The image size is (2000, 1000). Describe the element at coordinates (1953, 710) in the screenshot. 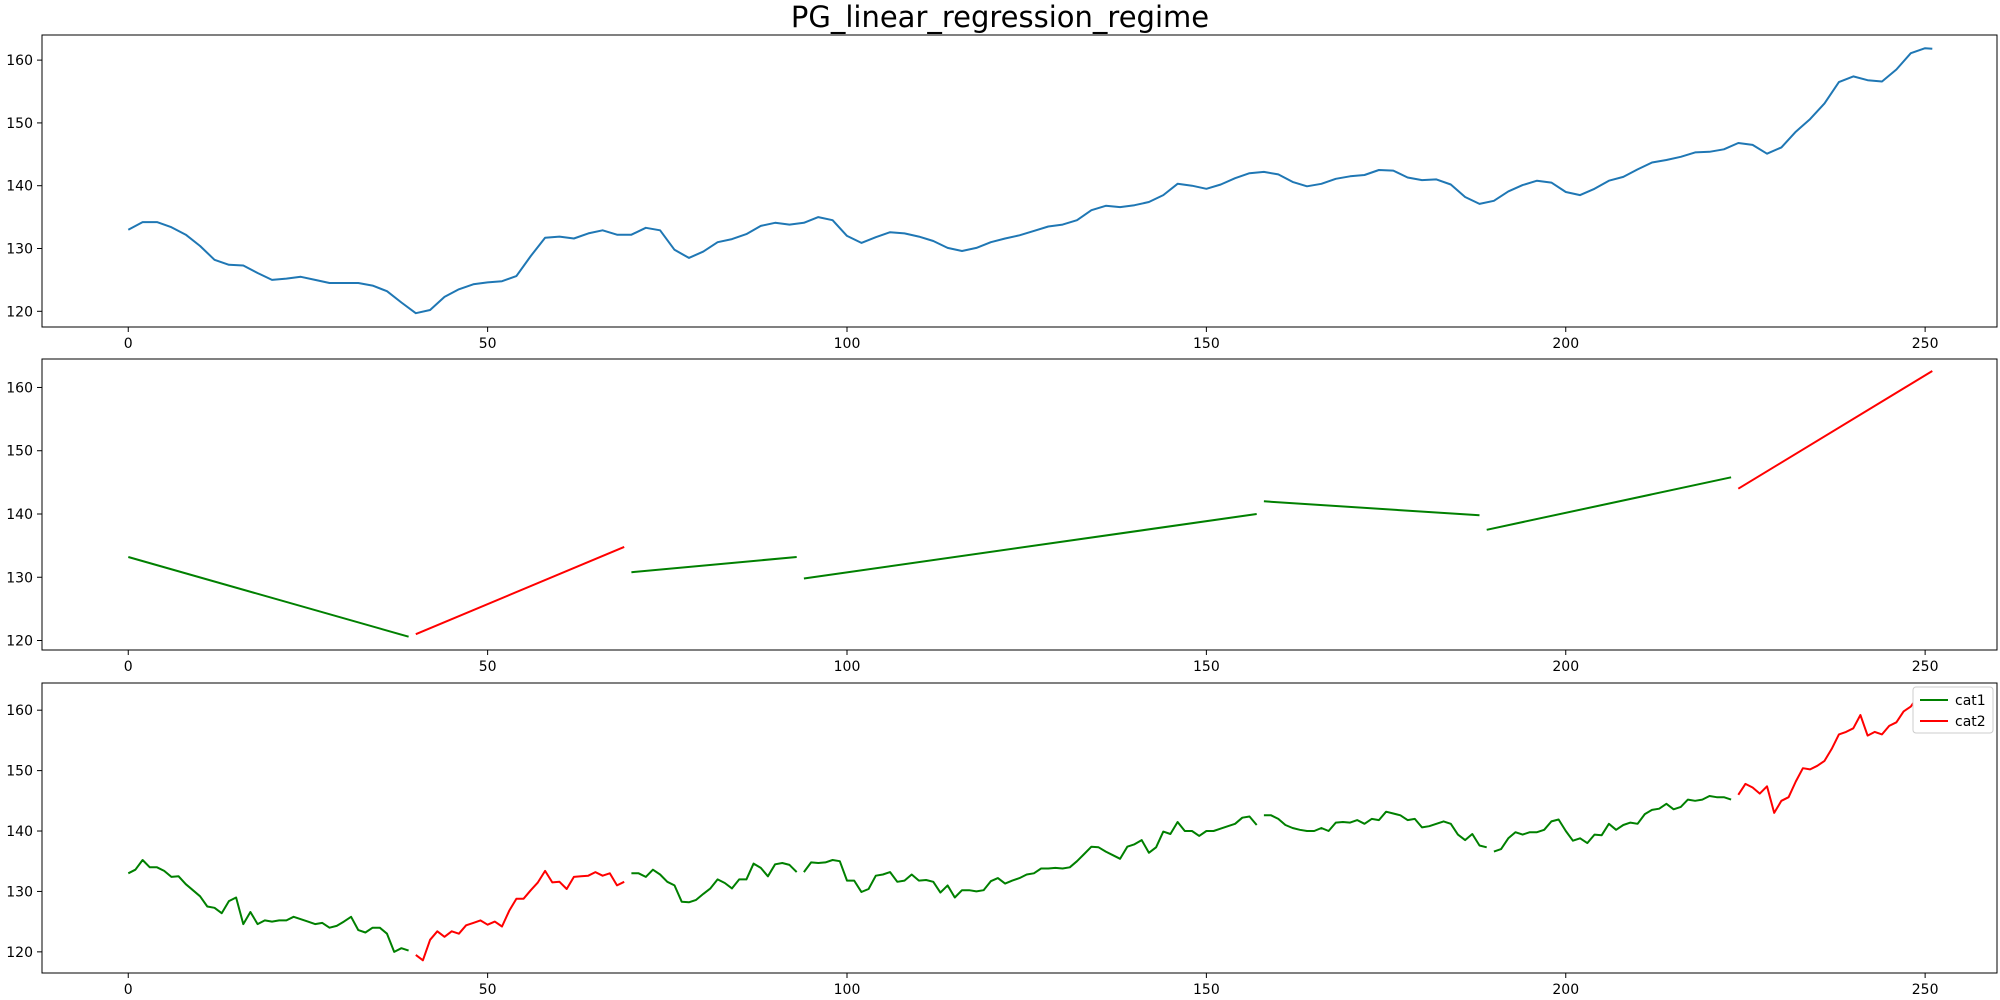

I see `legend: cat1 cat2` at that location.